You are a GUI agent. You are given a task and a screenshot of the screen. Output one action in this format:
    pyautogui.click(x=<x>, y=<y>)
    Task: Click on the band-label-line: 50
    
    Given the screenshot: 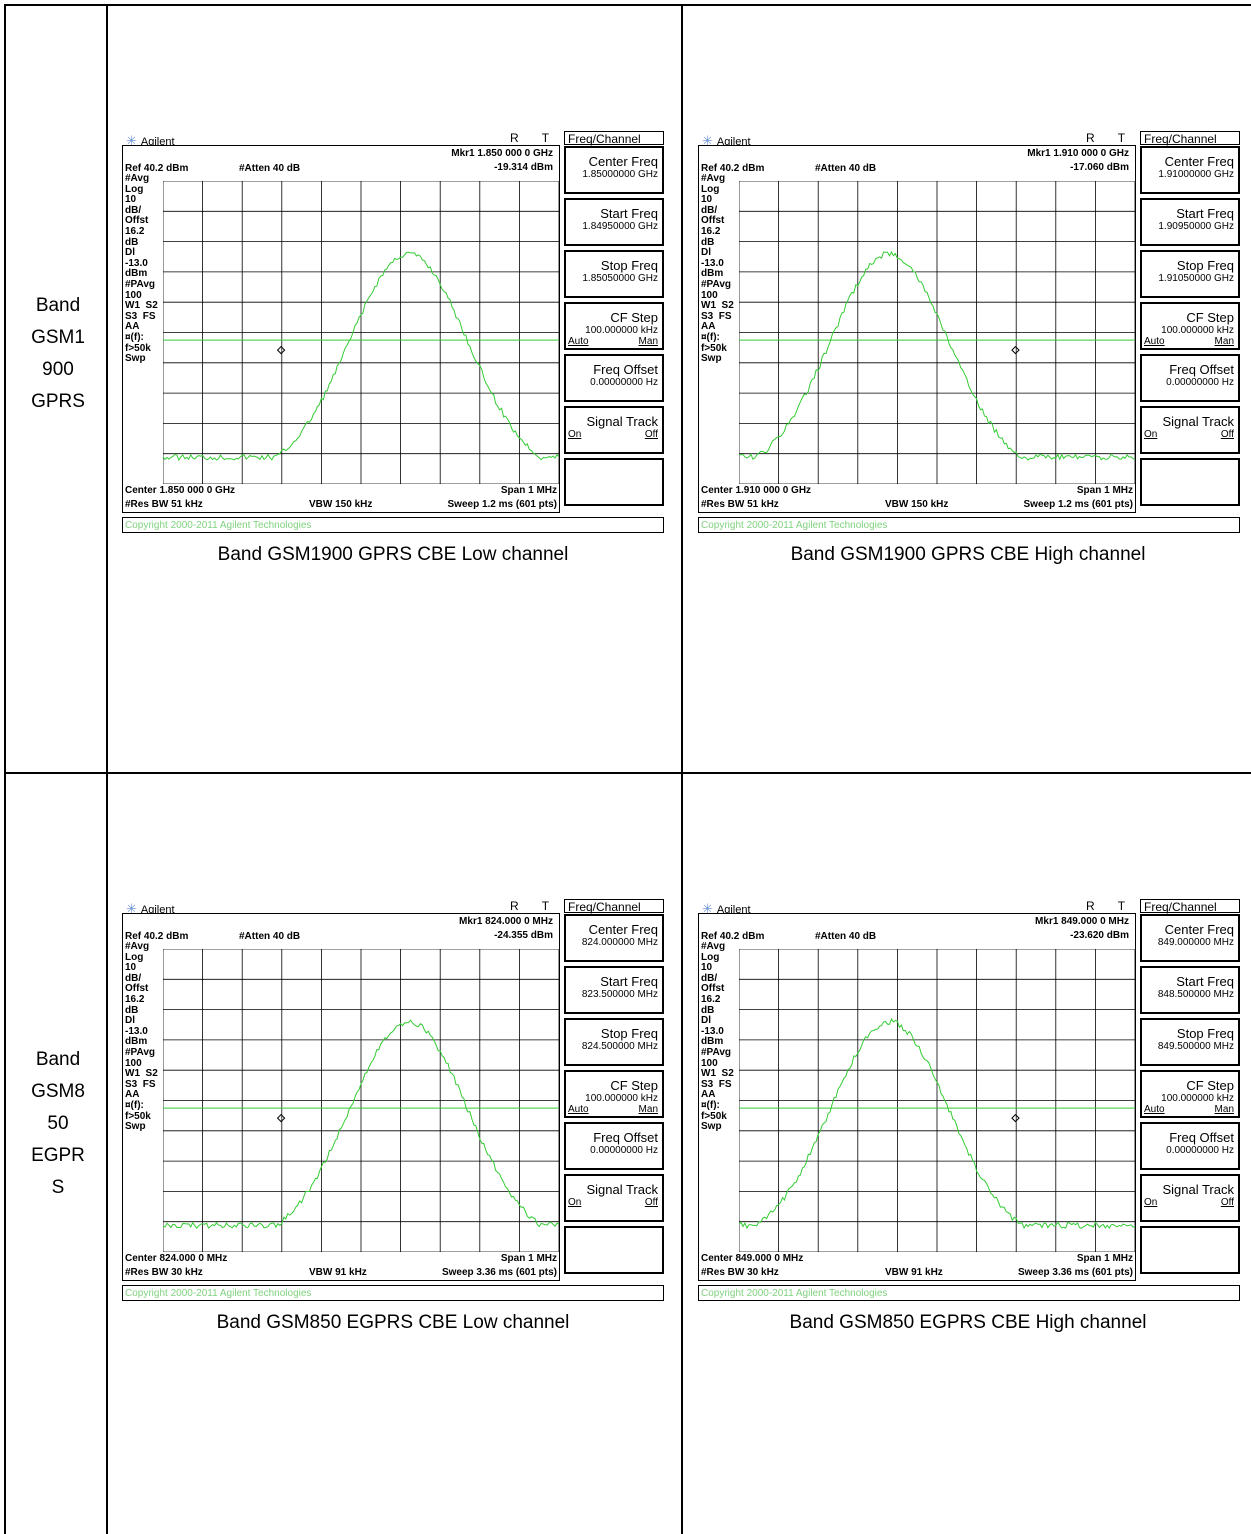 What is the action you would take?
    pyautogui.click(x=58, y=1123)
    